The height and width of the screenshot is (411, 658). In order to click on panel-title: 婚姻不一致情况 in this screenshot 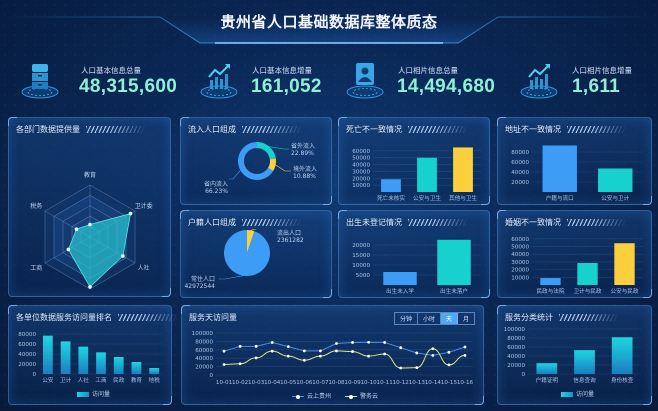, I will do `click(533, 222)`.